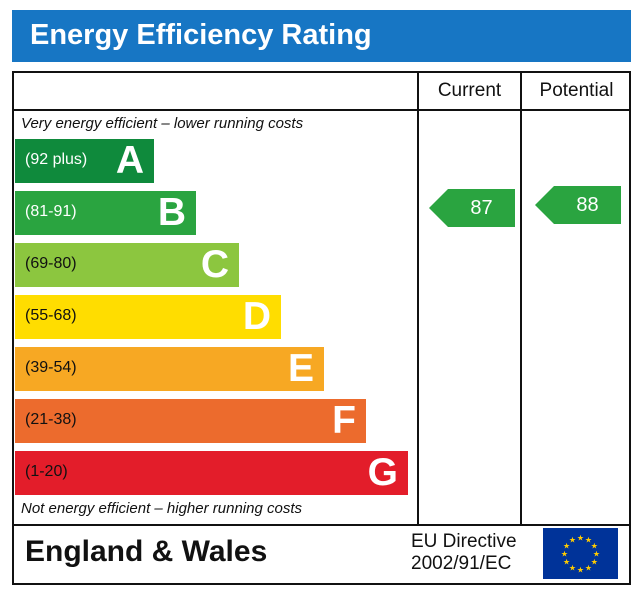 The height and width of the screenshot is (602, 643). I want to click on band-f: (21-38) F, so click(190, 421).